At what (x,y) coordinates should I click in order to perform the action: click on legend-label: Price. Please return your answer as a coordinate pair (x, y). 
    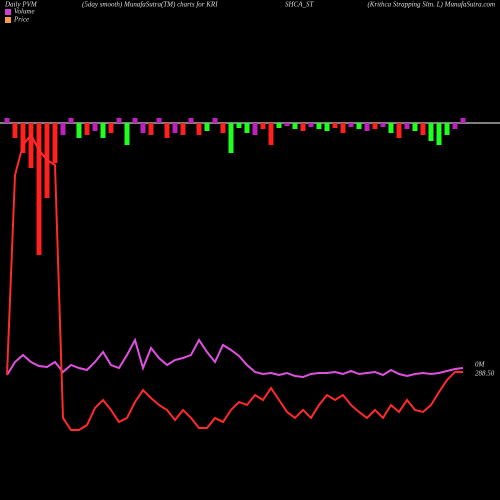
    Looking at the image, I should click on (21, 20).